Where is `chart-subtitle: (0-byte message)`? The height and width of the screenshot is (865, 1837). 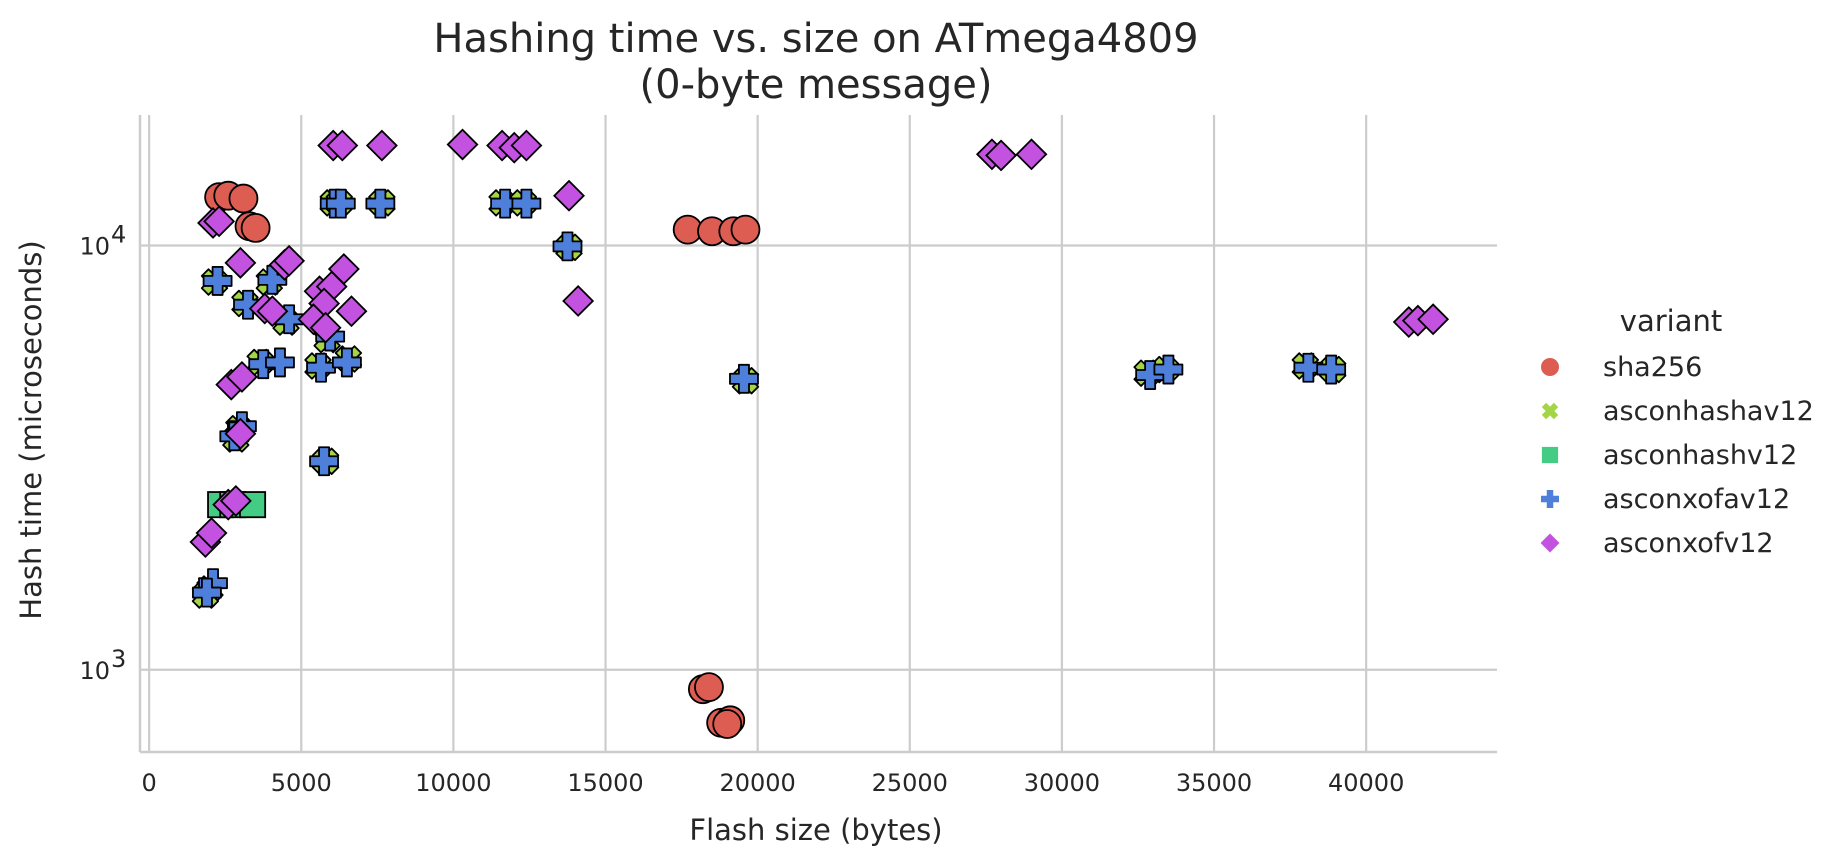 chart-subtitle: (0-byte message) is located at coordinates (816, 85).